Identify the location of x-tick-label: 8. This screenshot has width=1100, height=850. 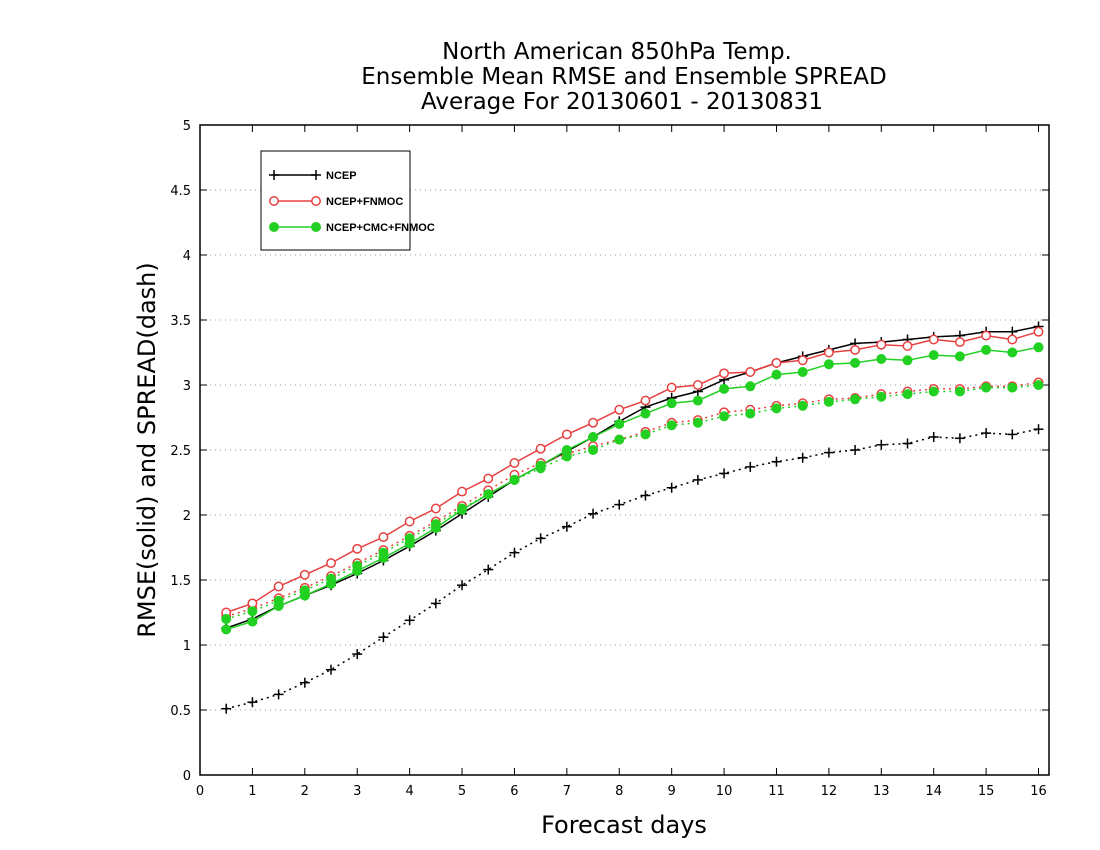
(619, 791).